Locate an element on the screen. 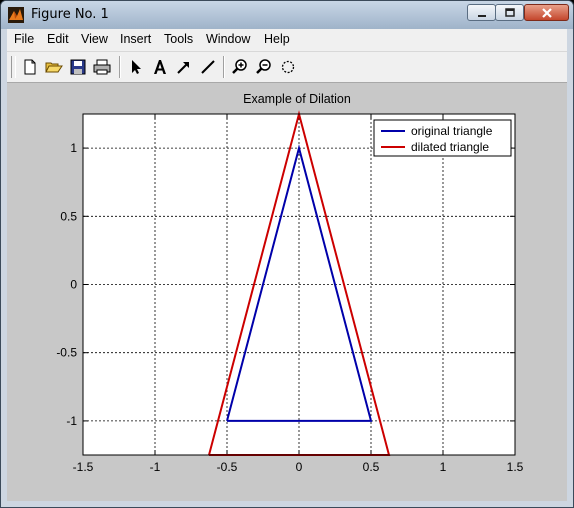 The height and width of the screenshot is (508, 574). menu-edit: Edit is located at coordinates (58, 39).